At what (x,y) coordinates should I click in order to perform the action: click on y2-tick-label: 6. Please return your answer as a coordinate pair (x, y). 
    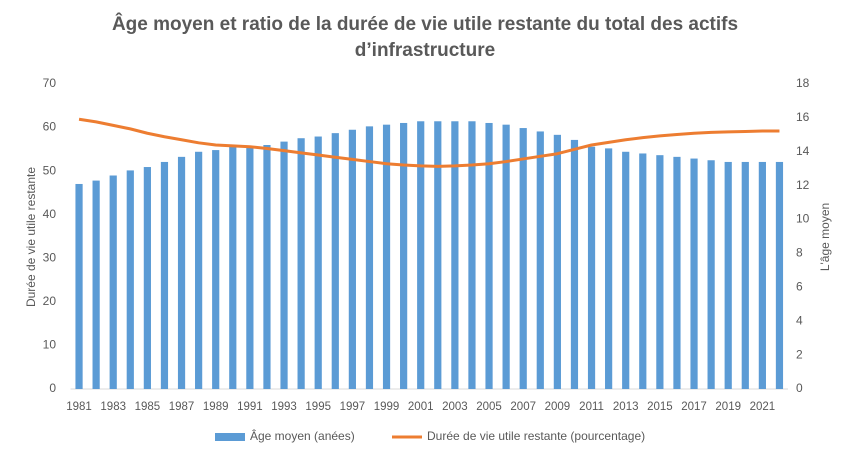
    Looking at the image, I should click on (799, 287).